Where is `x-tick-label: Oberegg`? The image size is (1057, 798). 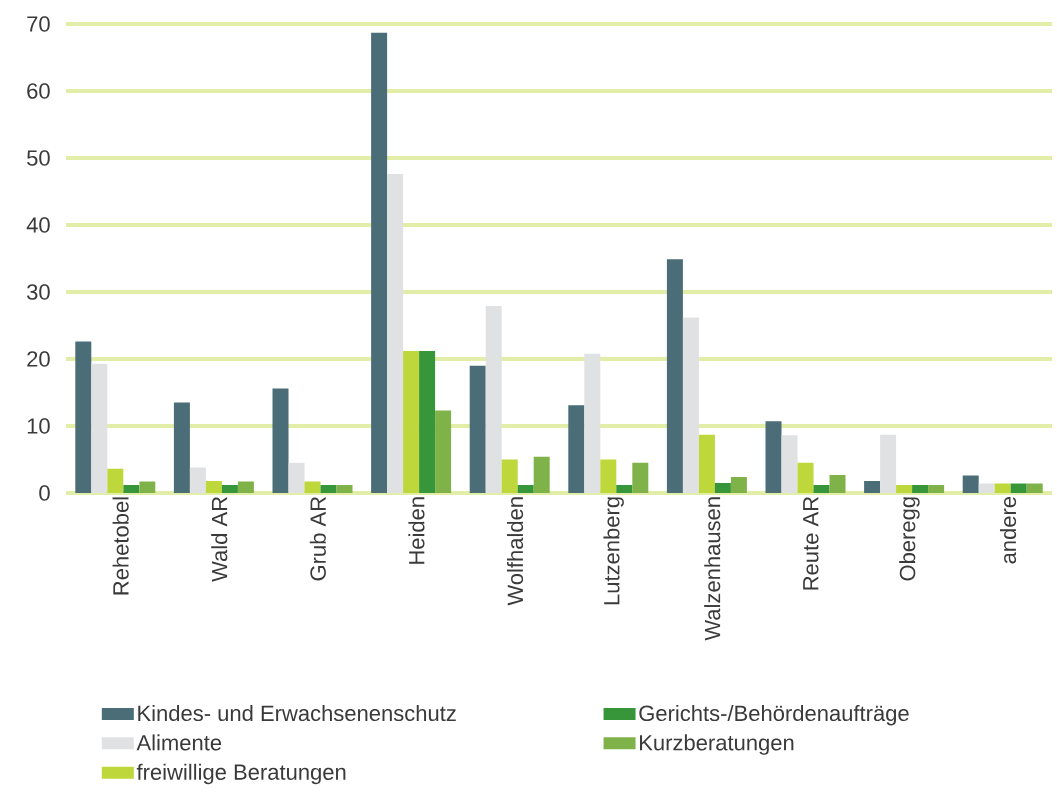 x-tick-label: Oberegg is located at coordinates (909, 539).